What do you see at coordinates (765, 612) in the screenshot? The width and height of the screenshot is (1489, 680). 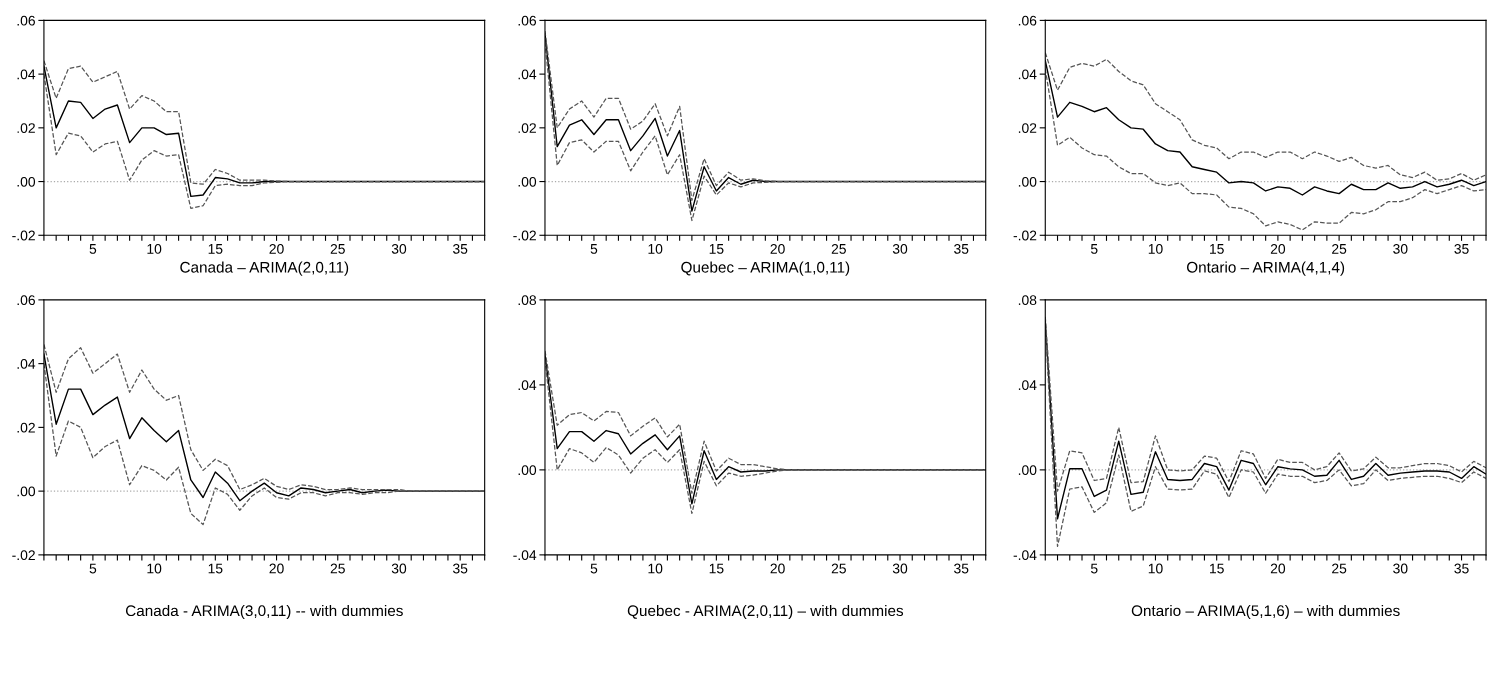 I see `text: Quebec - ARIMA(2,0,11) – with dummies` at bounding box center [765, 612].